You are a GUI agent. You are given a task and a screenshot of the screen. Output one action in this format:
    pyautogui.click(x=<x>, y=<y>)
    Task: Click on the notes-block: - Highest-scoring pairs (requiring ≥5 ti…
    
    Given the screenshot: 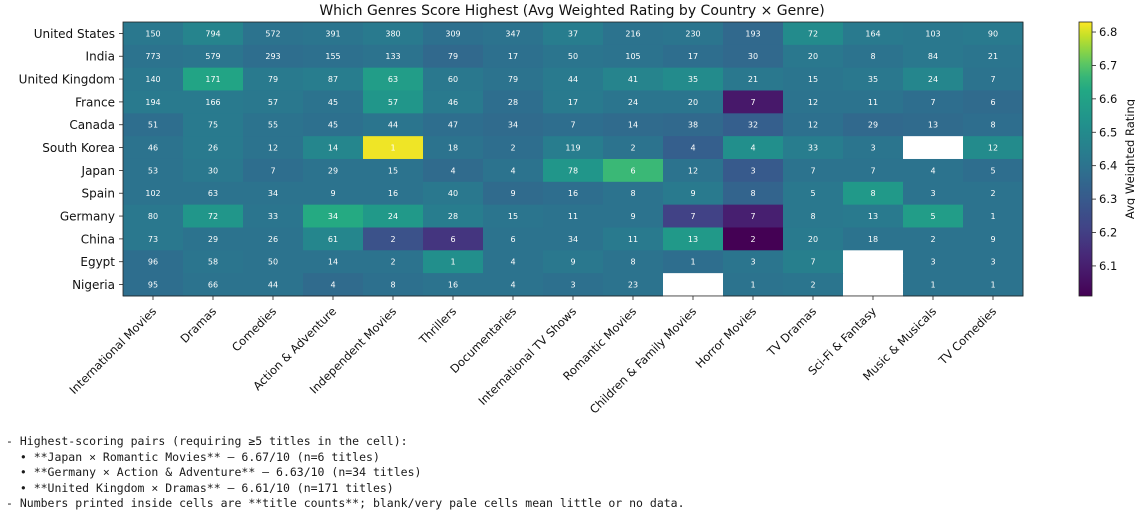 What is the action you would take?
    pyautogui.click(x=345, y=473)
    